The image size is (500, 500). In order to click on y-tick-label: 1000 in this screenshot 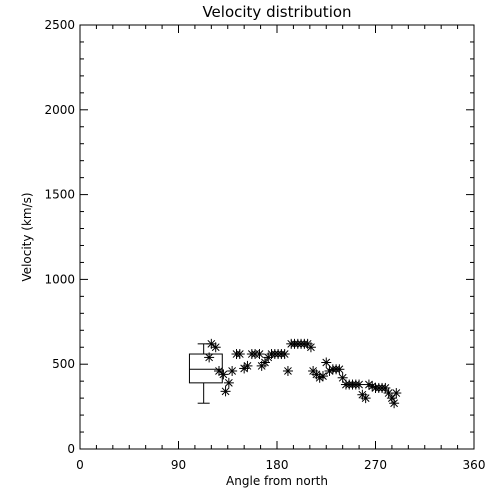, I will do `click(59, 279)`.